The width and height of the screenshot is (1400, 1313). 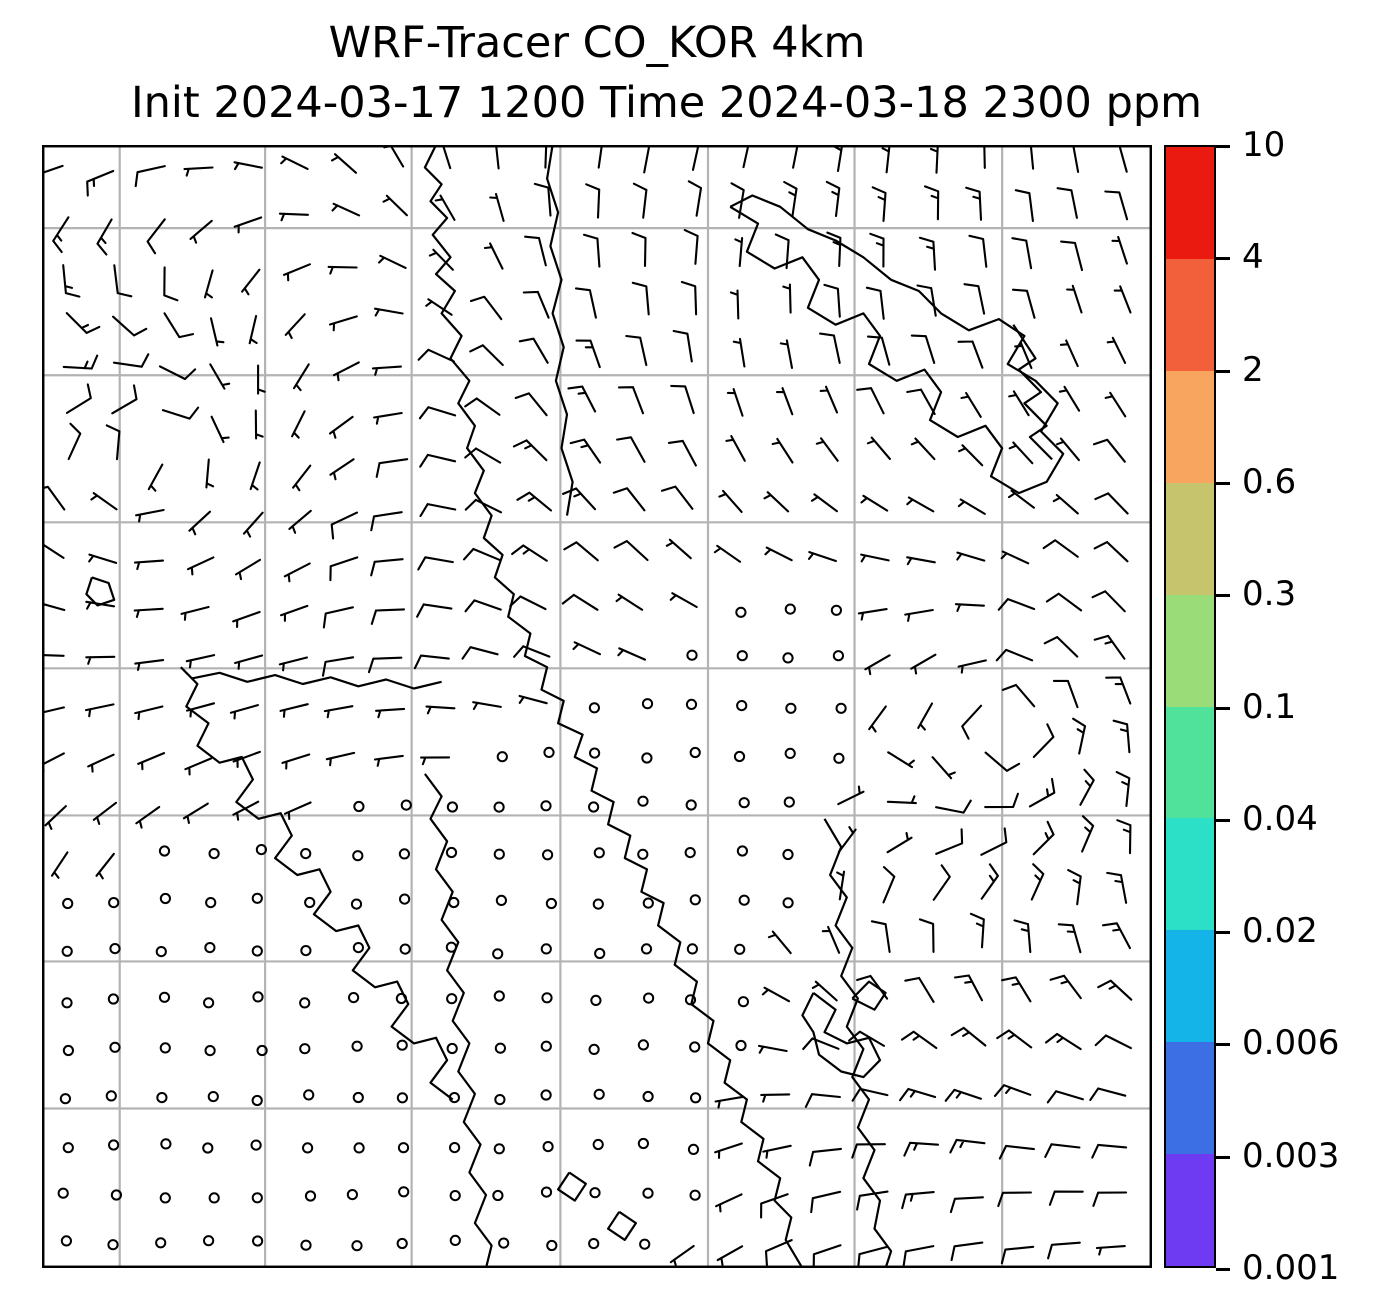 What do you see at coordinates (1269, 706) in the screenshot?
I see `colorbar-tick-label: 0.1` at bounding box center [1269, 706].